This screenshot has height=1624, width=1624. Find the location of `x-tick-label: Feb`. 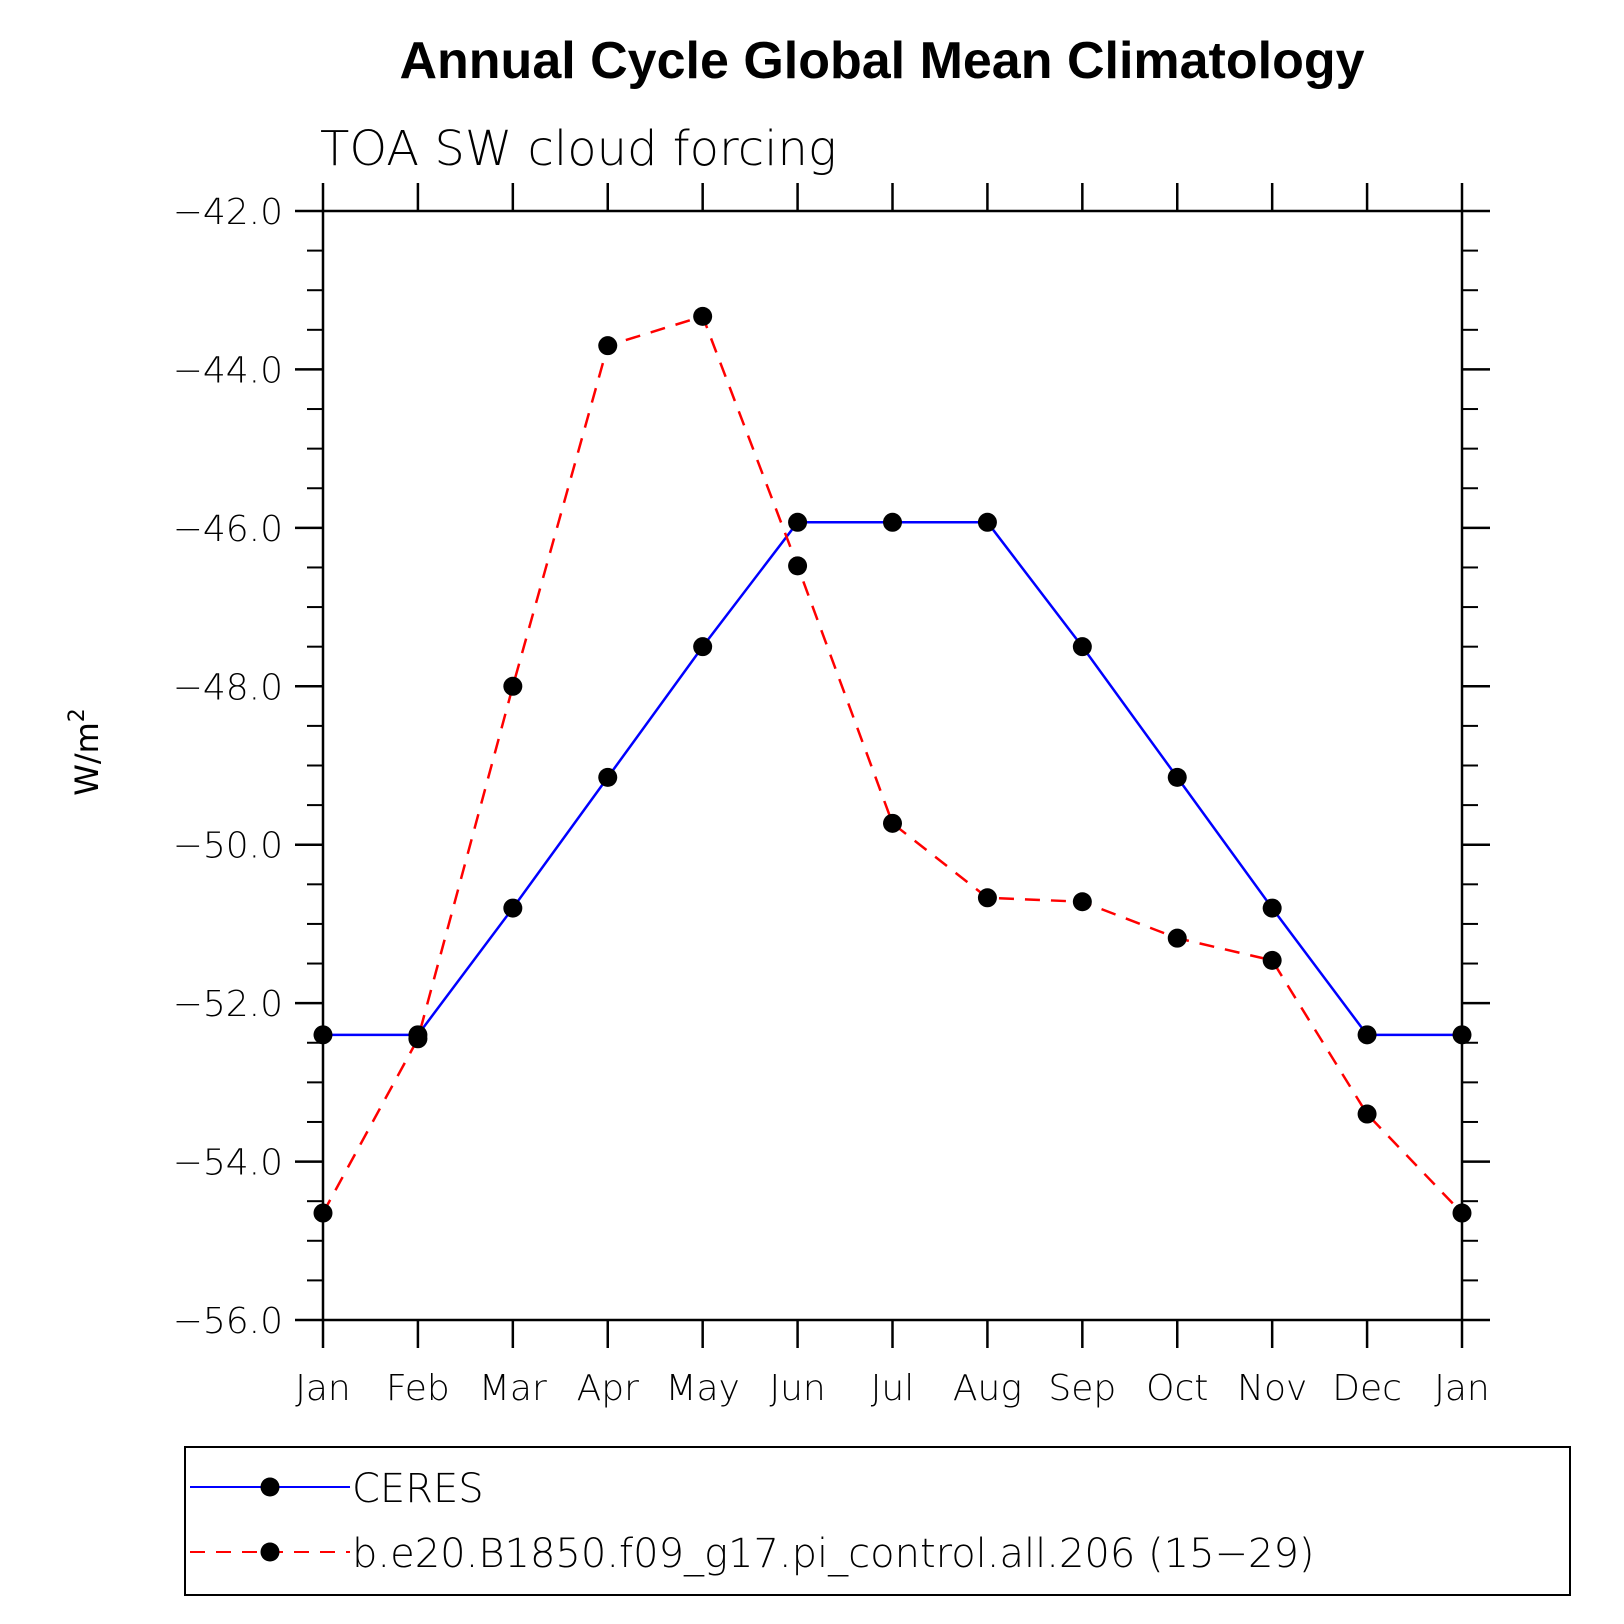

x-tick-label: Feb is located at coordinates (418, 1388).